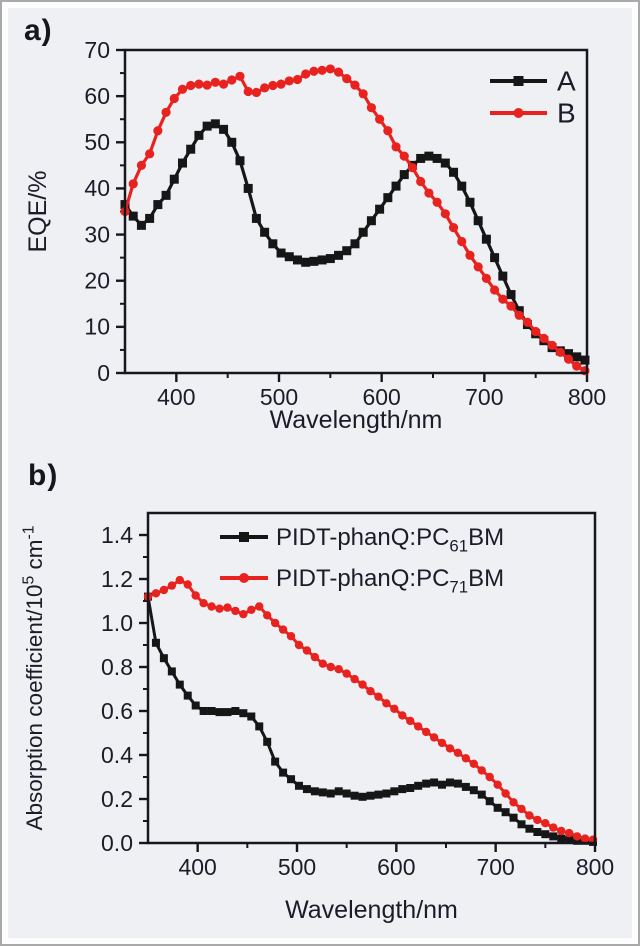  Describe the element at coordinates (97, 96) in the screenshot. I see `y-tick-label: 60` at that location.